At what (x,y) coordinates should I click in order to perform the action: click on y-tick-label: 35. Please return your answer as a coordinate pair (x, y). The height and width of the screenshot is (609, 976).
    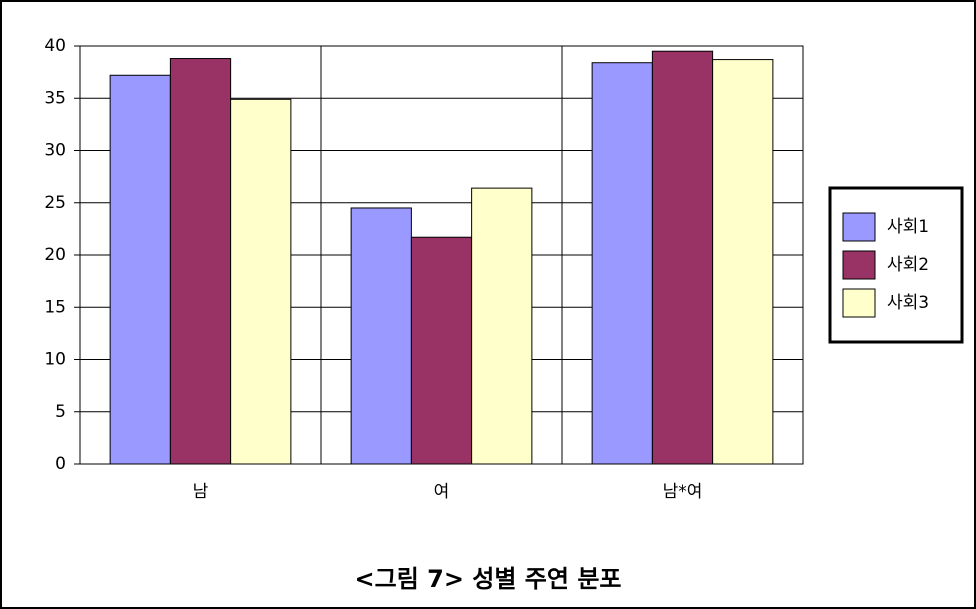
    Looking at the image, I should click on (55, 98).